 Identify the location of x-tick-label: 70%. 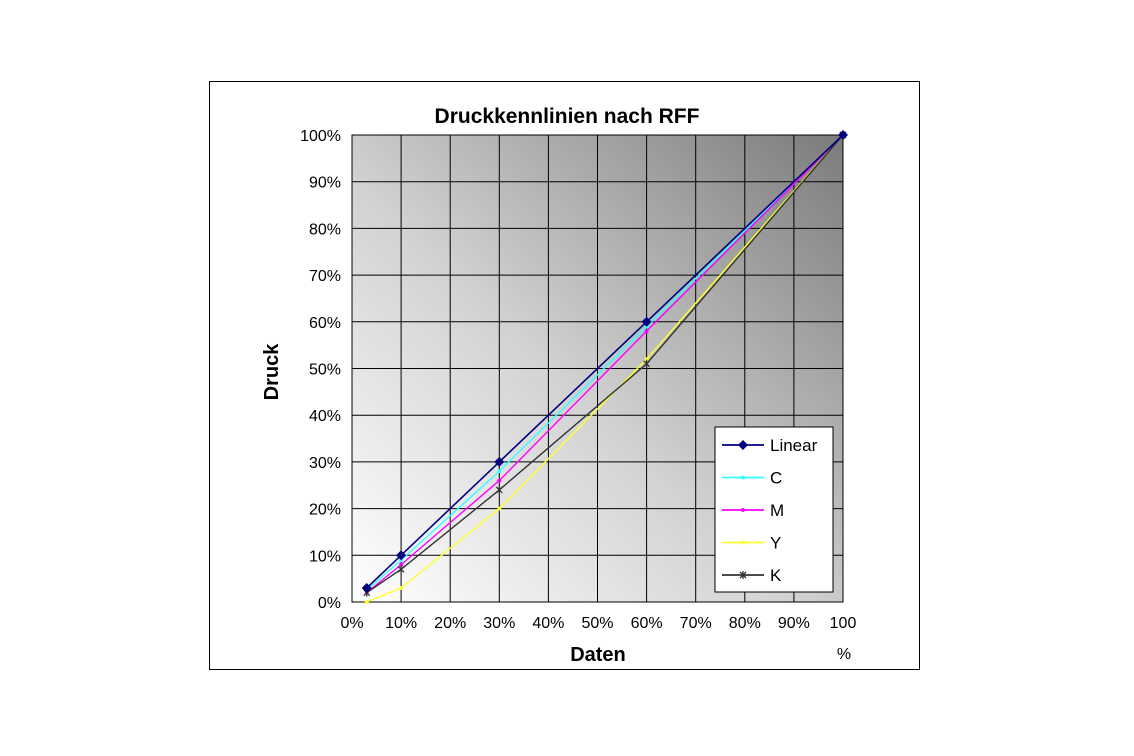
(696, 623).